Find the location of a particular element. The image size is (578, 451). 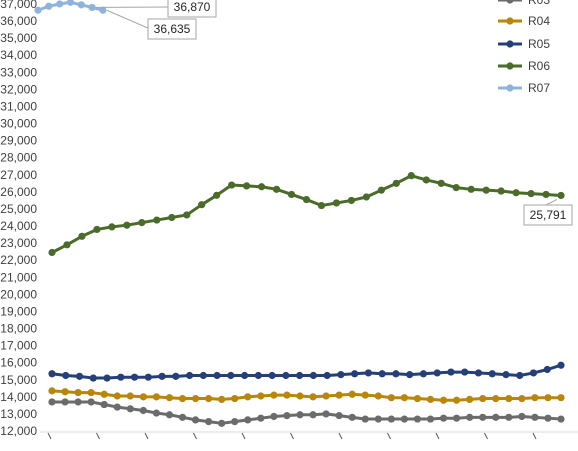

y-tick-label: 13,000 is located at coordinates (18, 414).